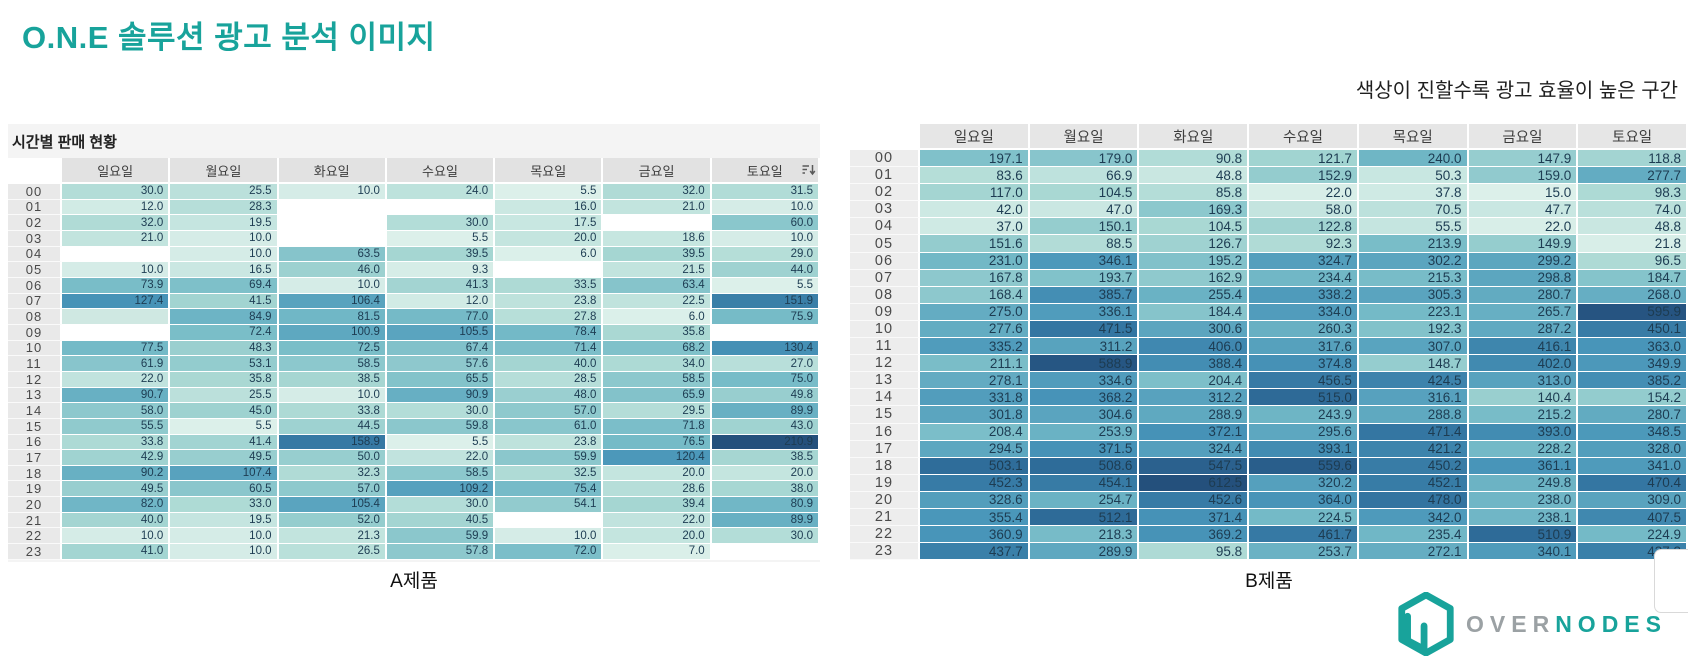 The height and width of the screenshot is (660, 1688). What do you see at coordinates (549, 473) in the screenshot?
I see `heatmap-cell: 32.5` at bounding box center [549, 473].